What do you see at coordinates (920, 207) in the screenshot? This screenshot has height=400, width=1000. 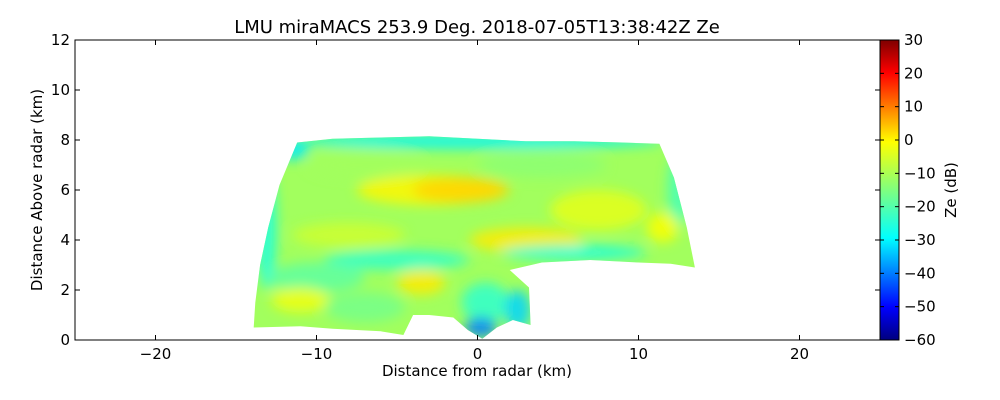 I see `colorbar-tick-label: −20` at bounding box center [920, 207].